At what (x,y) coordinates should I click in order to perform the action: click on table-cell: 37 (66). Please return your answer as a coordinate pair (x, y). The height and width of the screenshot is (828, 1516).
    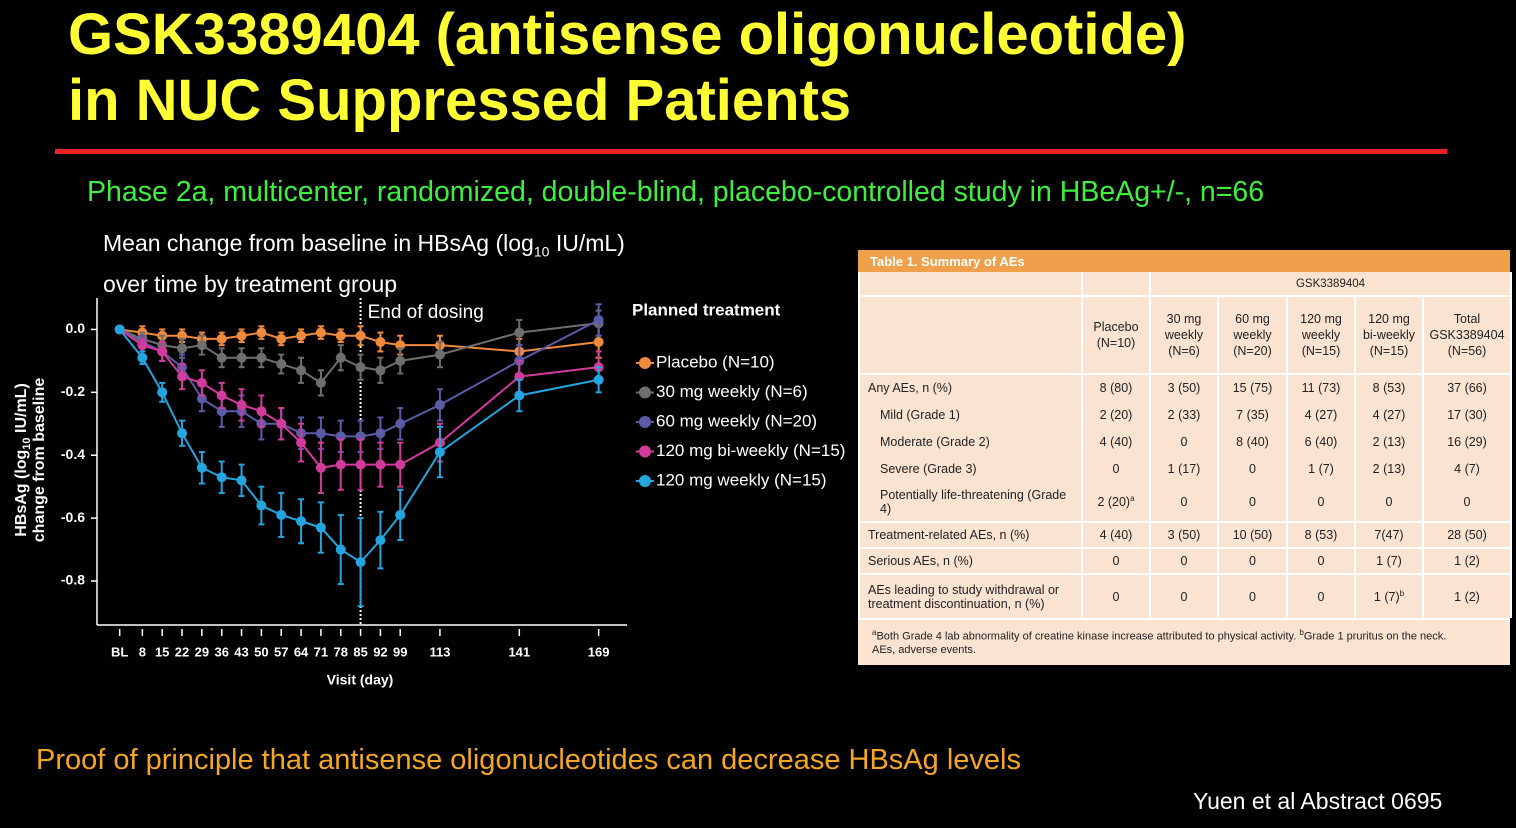
    Looking at the image, I should click on (1467, 387).